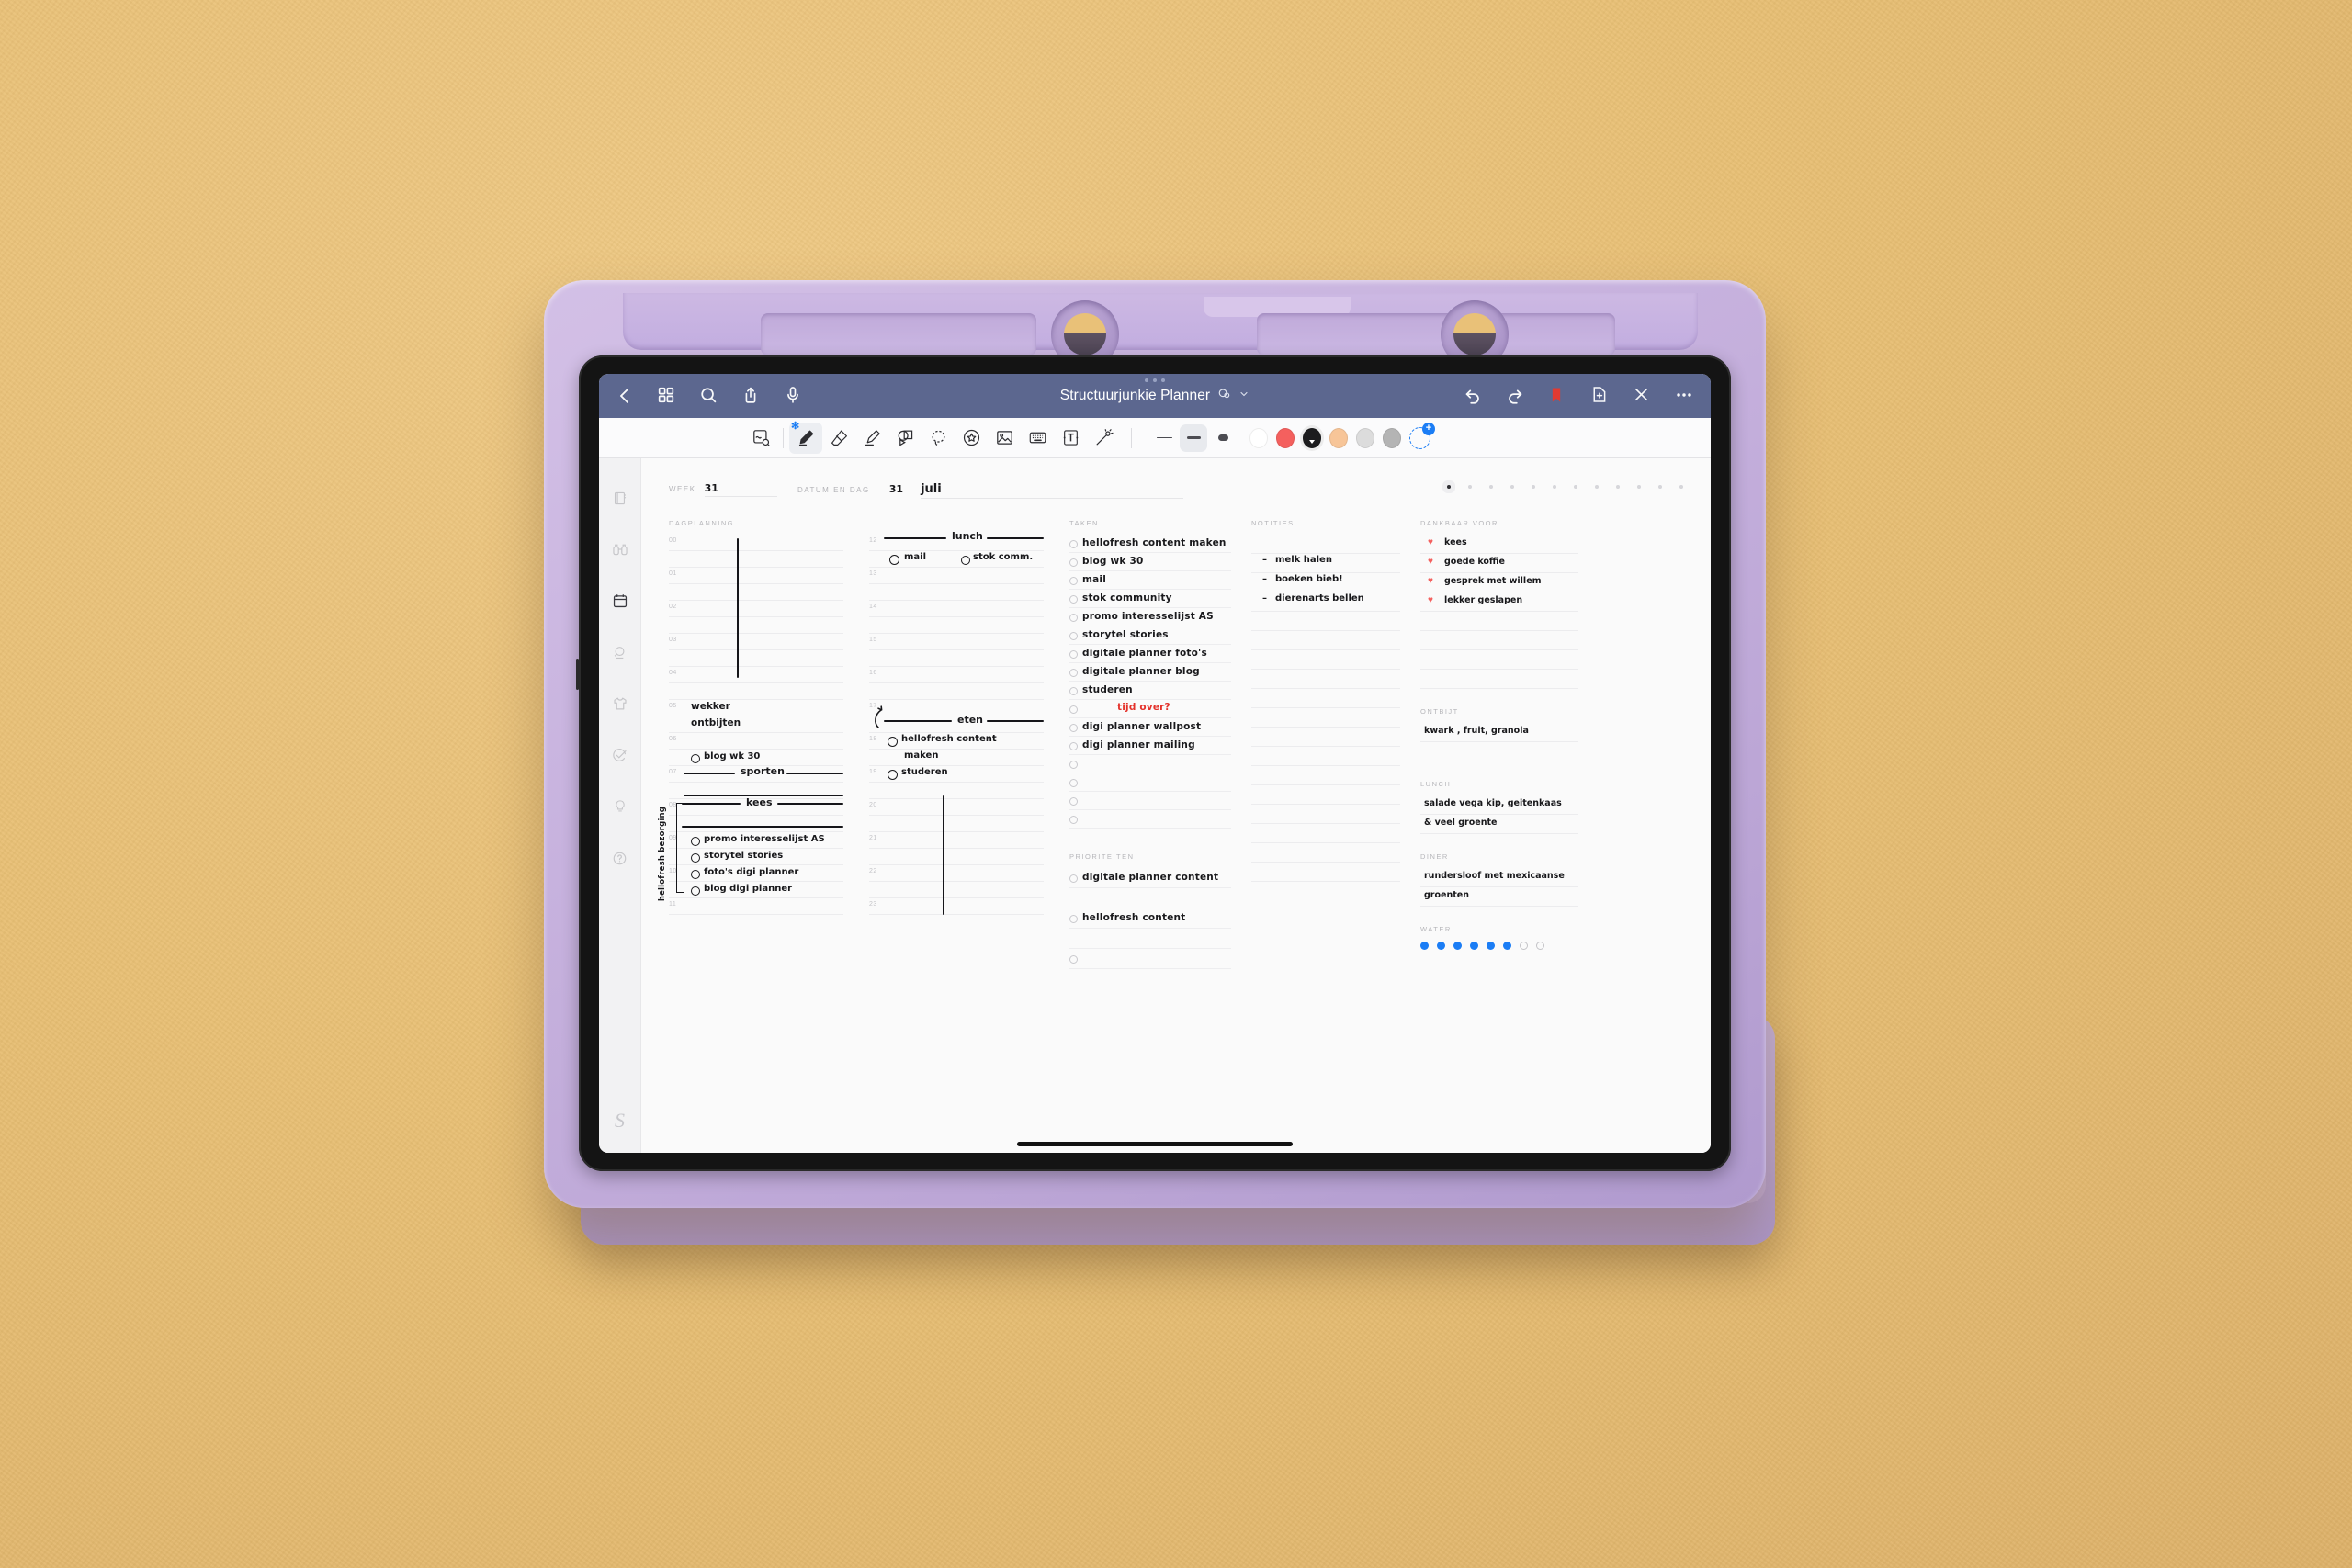 This screenshot has height=1568, width=2352. I want to click on stroke-thick, so click(1223, 438).